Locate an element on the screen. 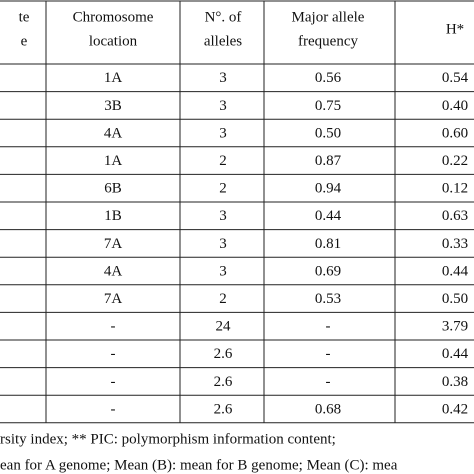 Image resolution: width=474 pixels, height=474 pixels. table-cell: 0.42 is located at coordinates (455, 409).